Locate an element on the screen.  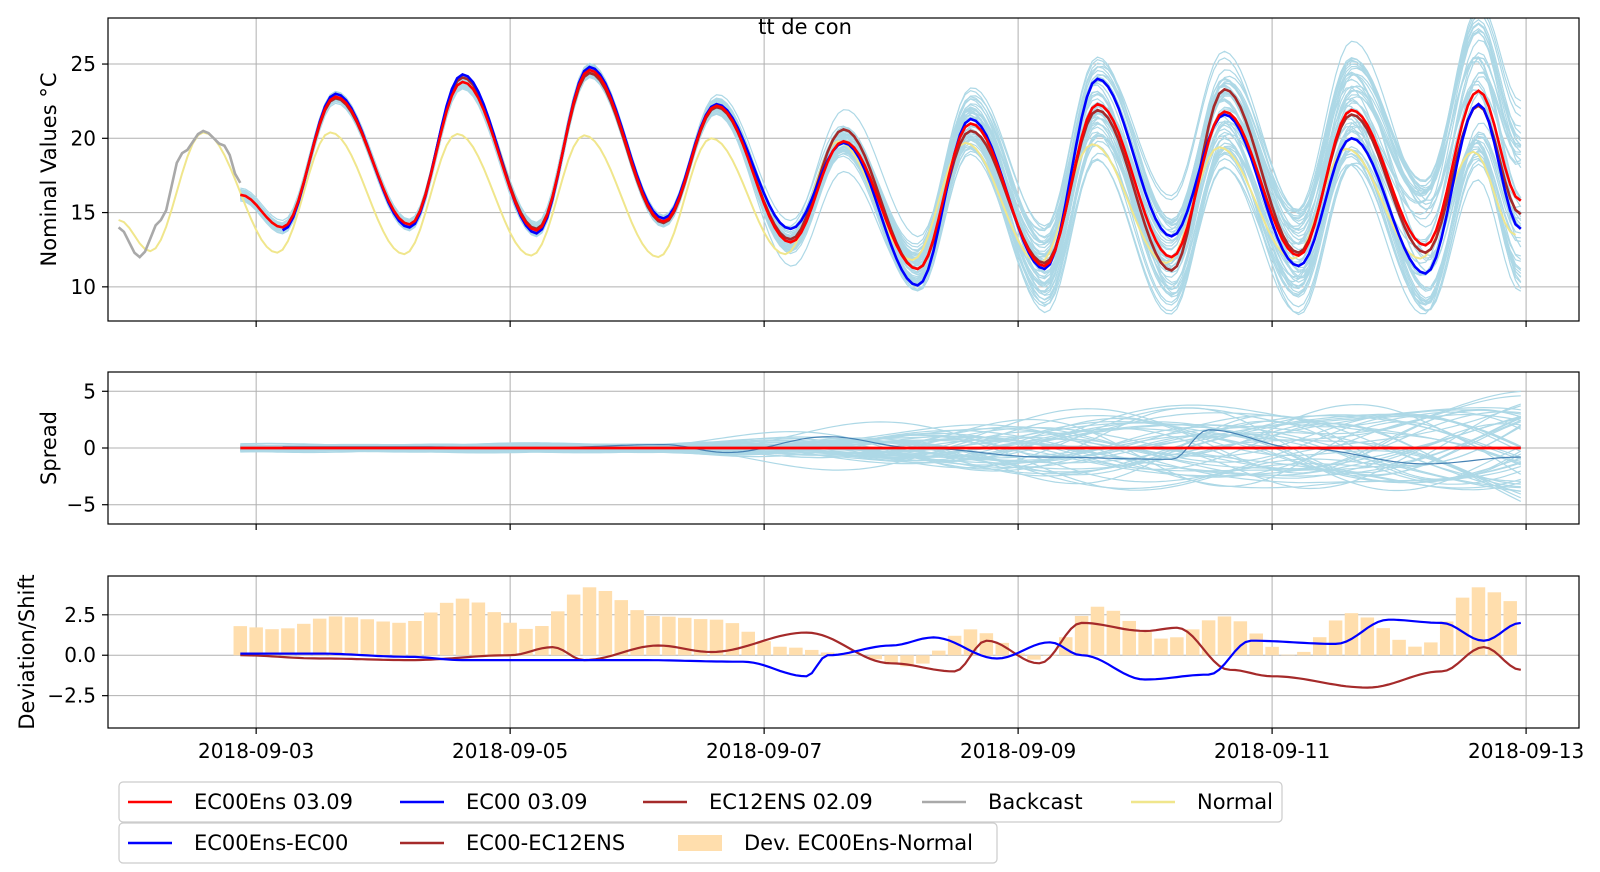
legend-box is located at coordinates (700, 802).